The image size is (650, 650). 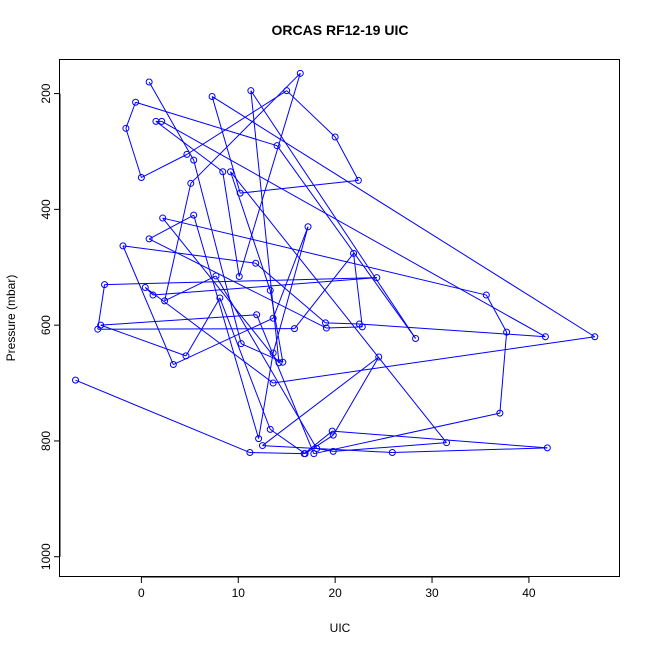 What do you see at coordinates (432, 593) in the screenshot?
I see `x-tick-label: 30` at bounding box center [432, 593].